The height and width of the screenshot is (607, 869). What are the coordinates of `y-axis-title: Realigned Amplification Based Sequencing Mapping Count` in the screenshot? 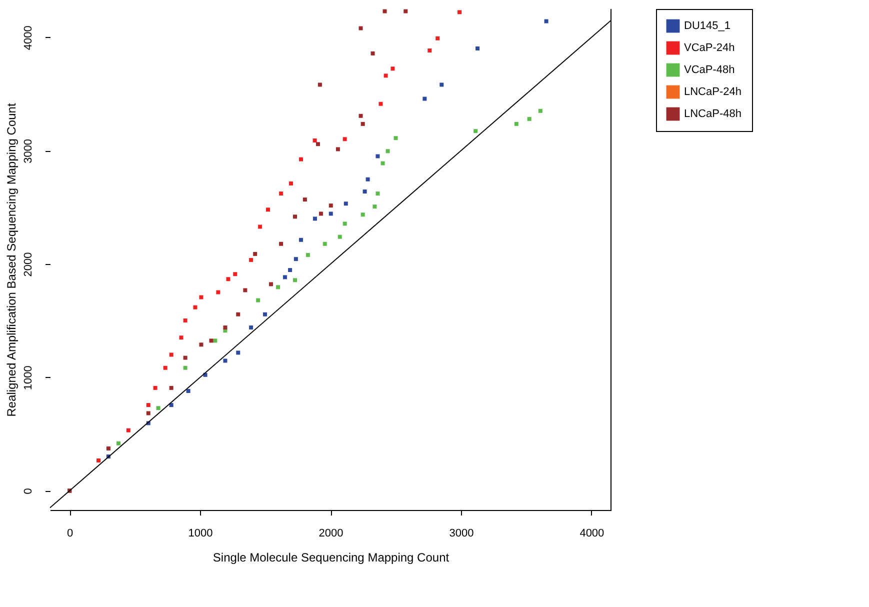 It's located at (11, 259).